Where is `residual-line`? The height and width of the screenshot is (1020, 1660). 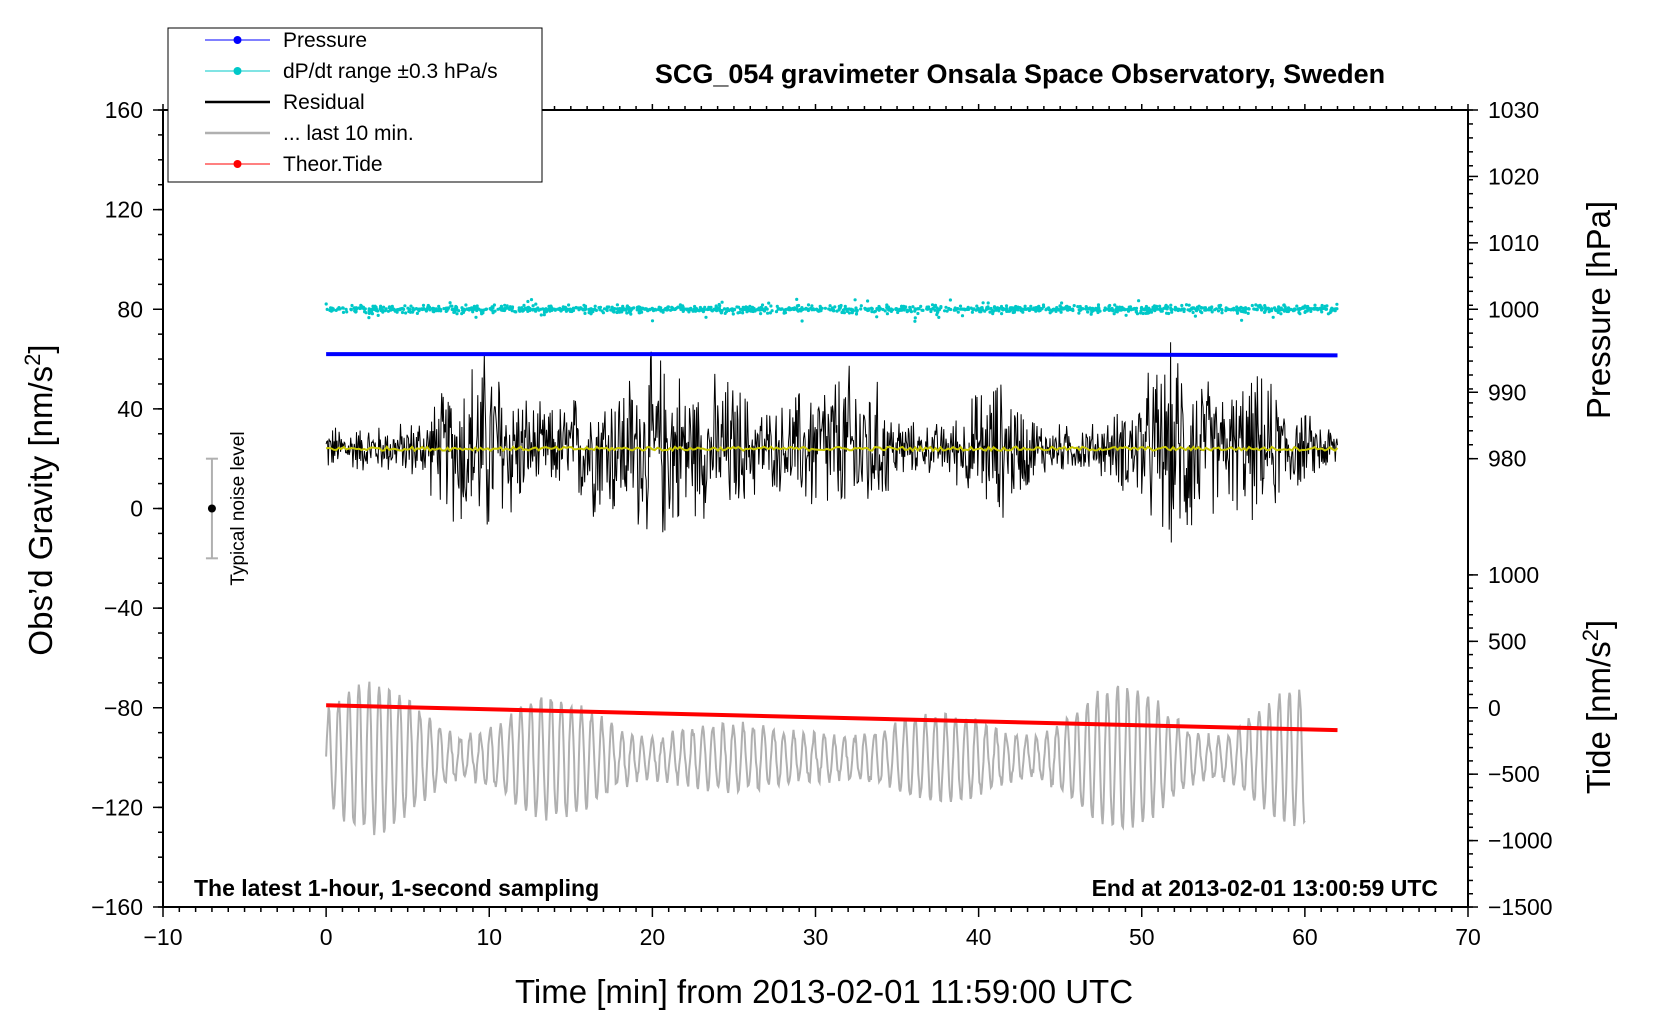 residual-line is located at coordinates (831, 442).